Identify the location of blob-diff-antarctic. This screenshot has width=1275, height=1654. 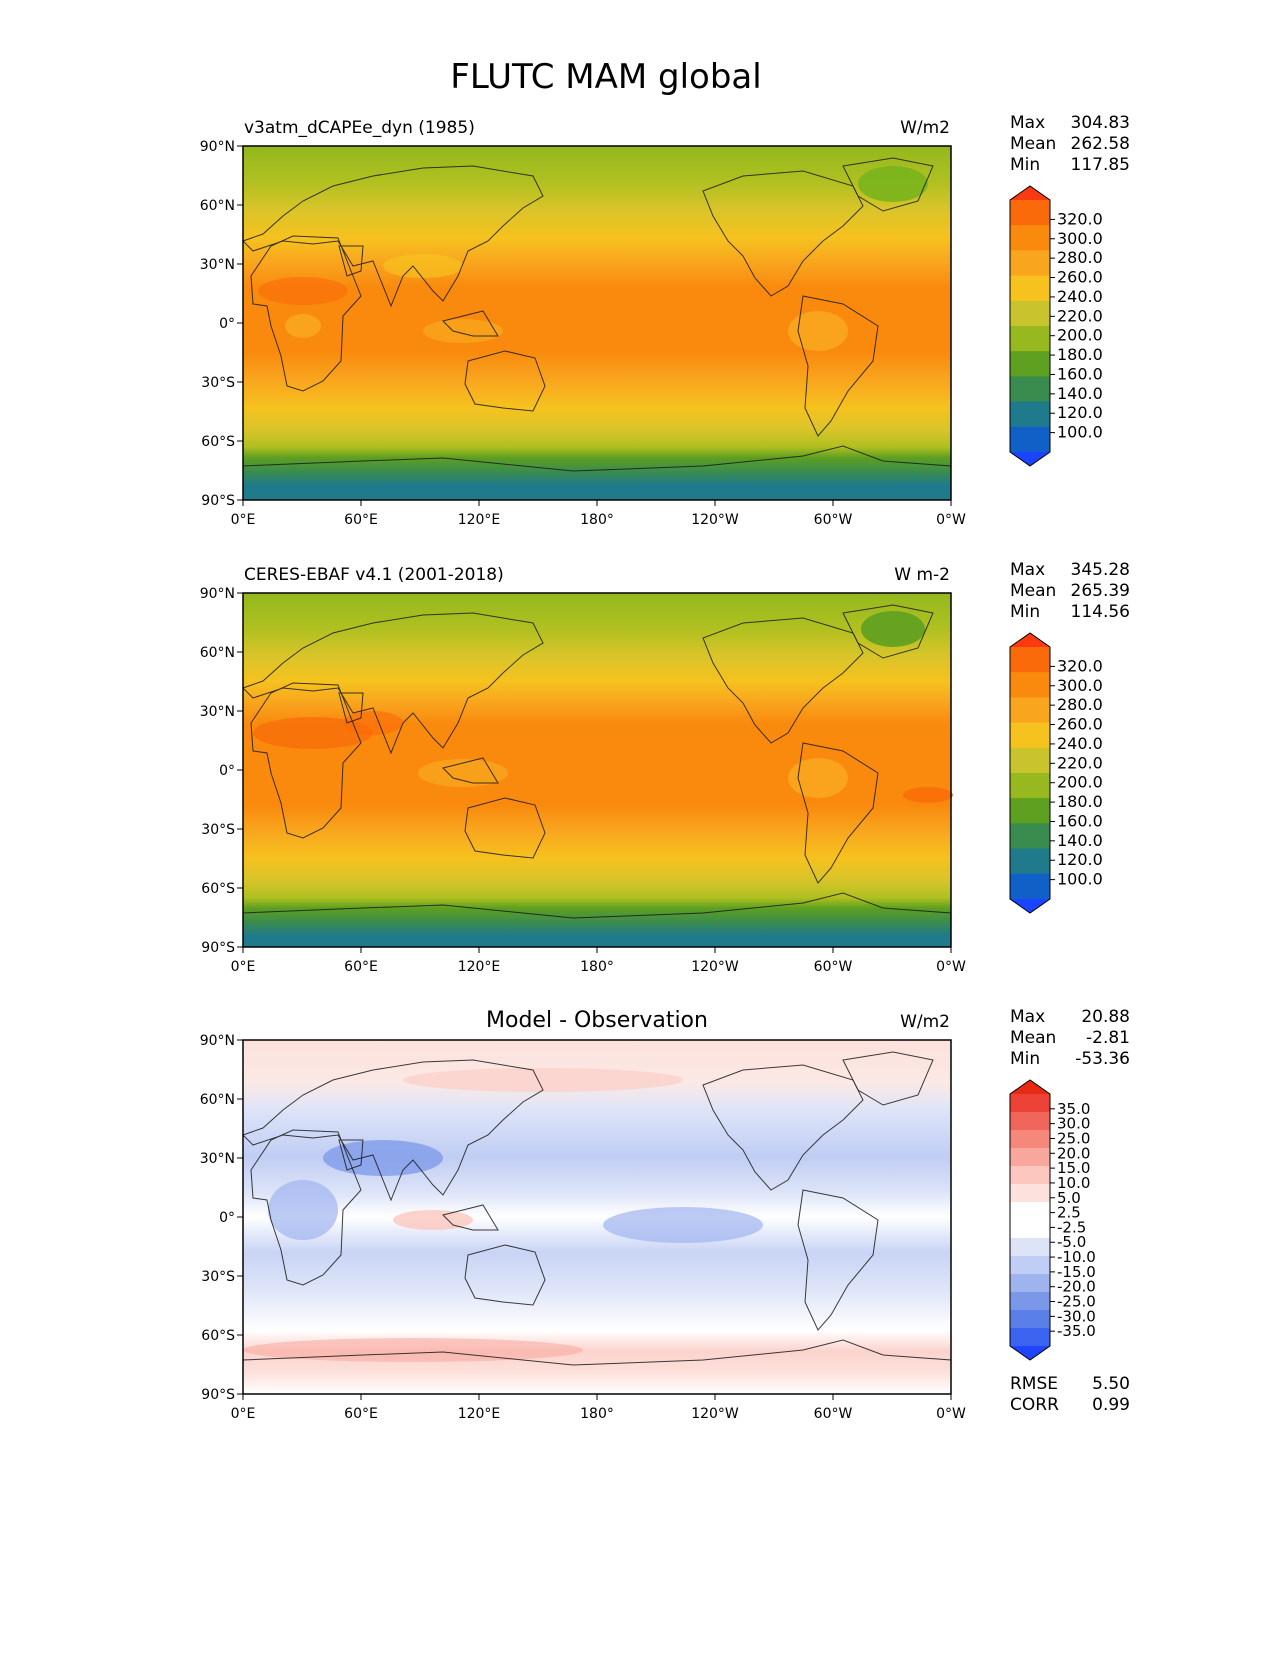
(413, 1350).